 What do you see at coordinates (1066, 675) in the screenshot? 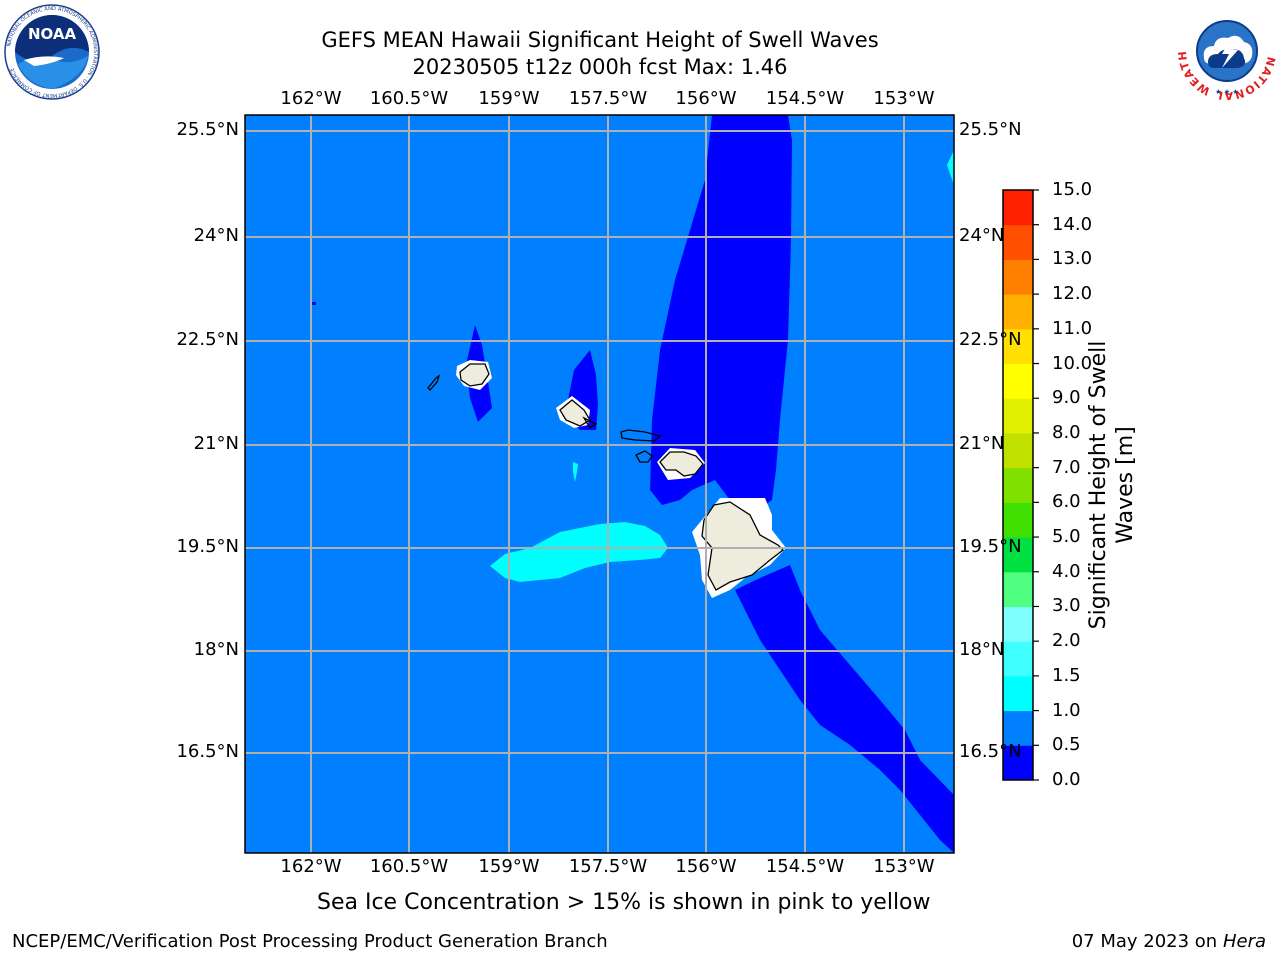
I see `colorbar-label: 1.5` at bounding box center [1066, 675].